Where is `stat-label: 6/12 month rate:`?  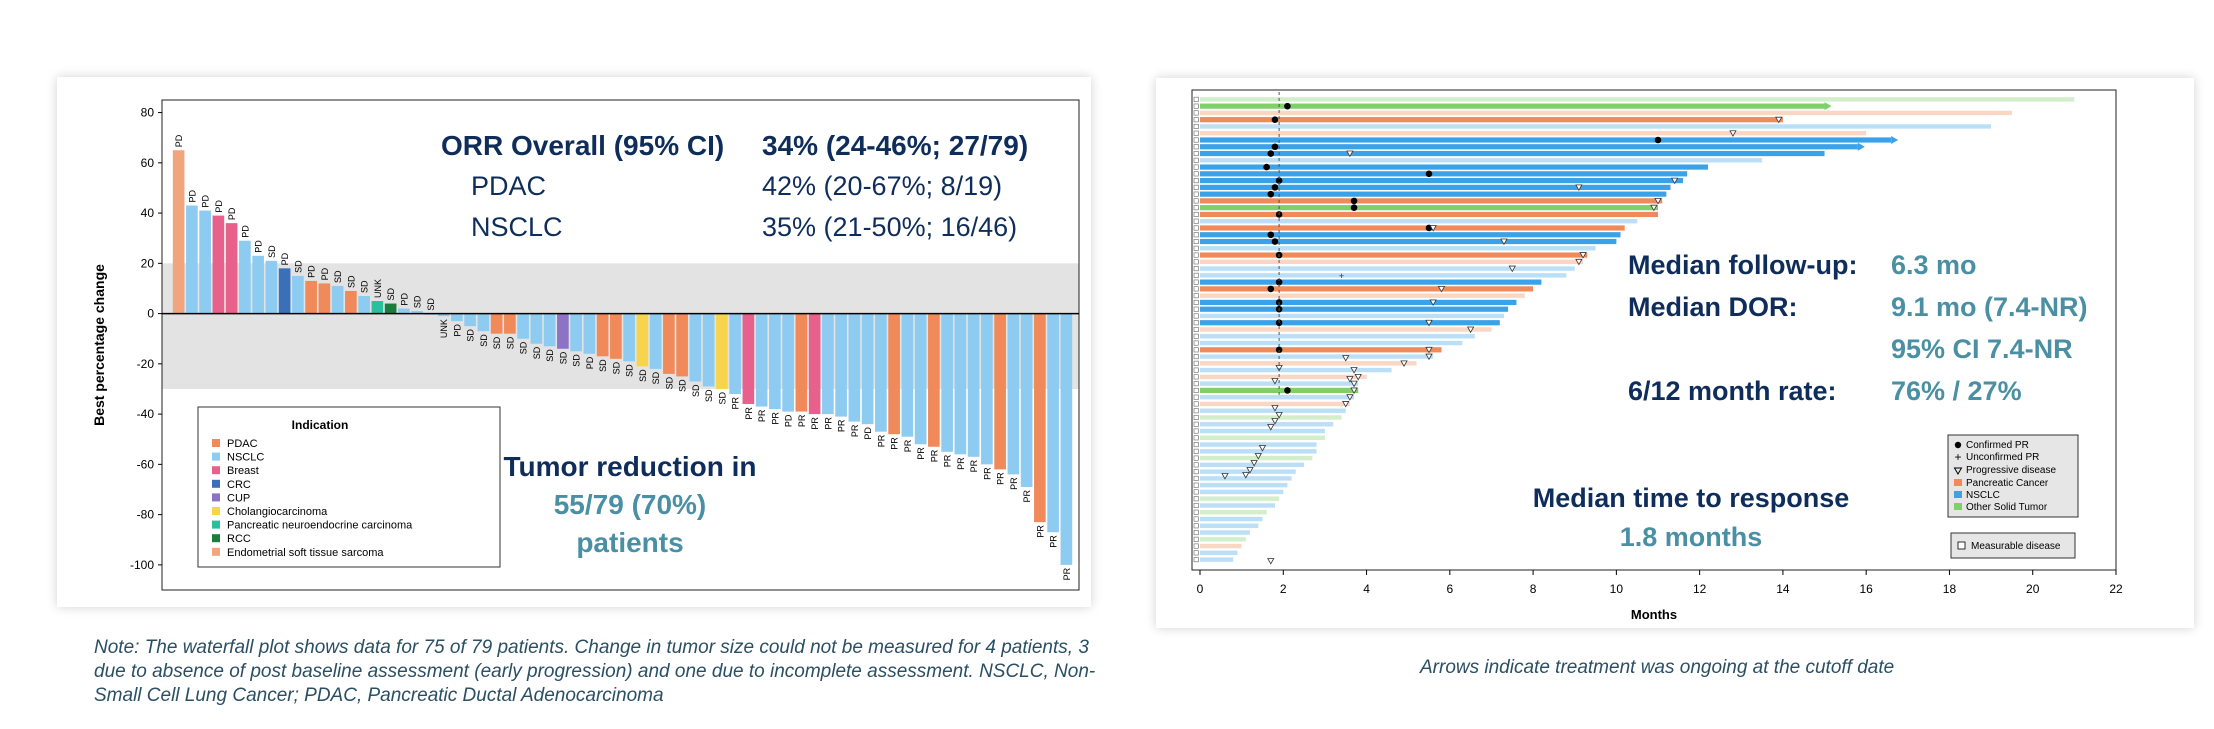 stat-label: 6/12 month rate: is located at coordinates (1732, 391).